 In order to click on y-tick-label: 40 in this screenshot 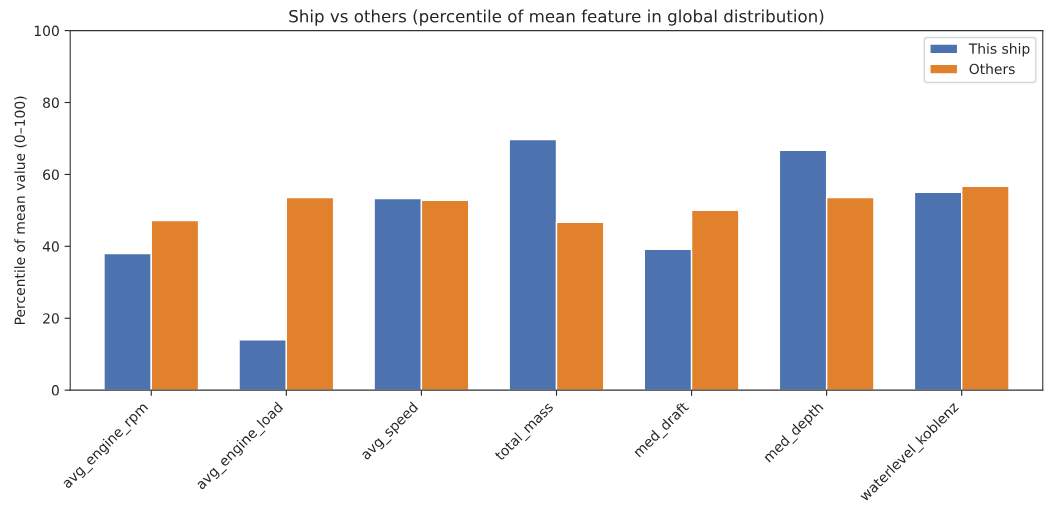, I will do `click(50, 246)`.